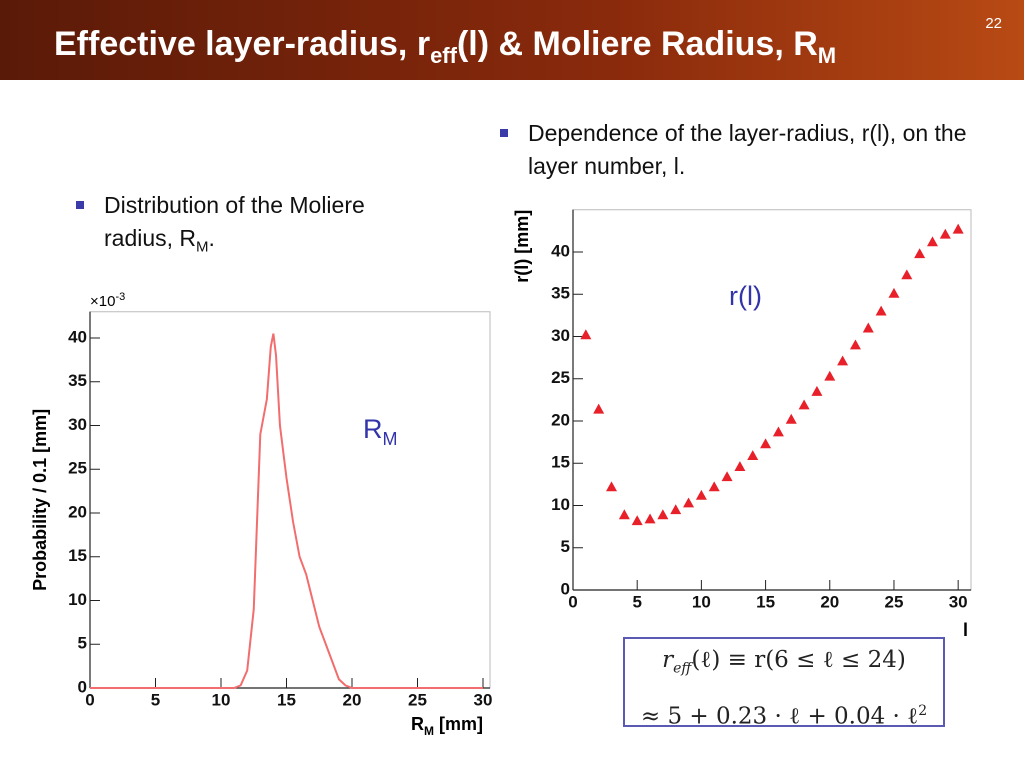 Image resolution: width=1024 pixels, height=768 pixels. Describe the element at coordinates (461, 724) in the screenshot. I see `x-label-unit: [mm]` at that location.